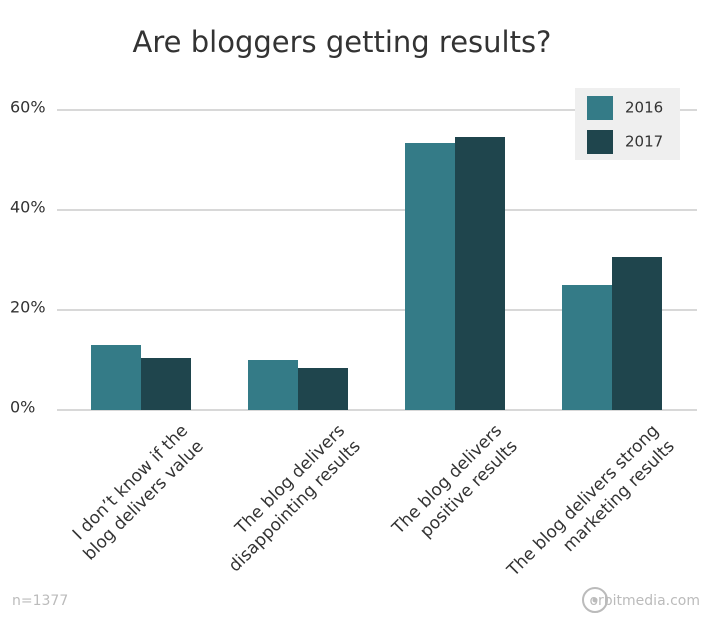 This screenshot has width=710, height=623. What do you see at coordinates (295, 506) in the screenshot?
I see `x-tick-label-line: disappointing results` at bounding box center [295, 506].